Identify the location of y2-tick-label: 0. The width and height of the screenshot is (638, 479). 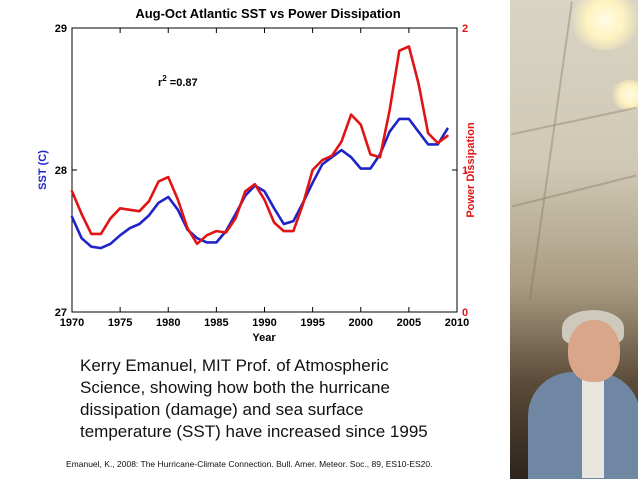
(465, 313).